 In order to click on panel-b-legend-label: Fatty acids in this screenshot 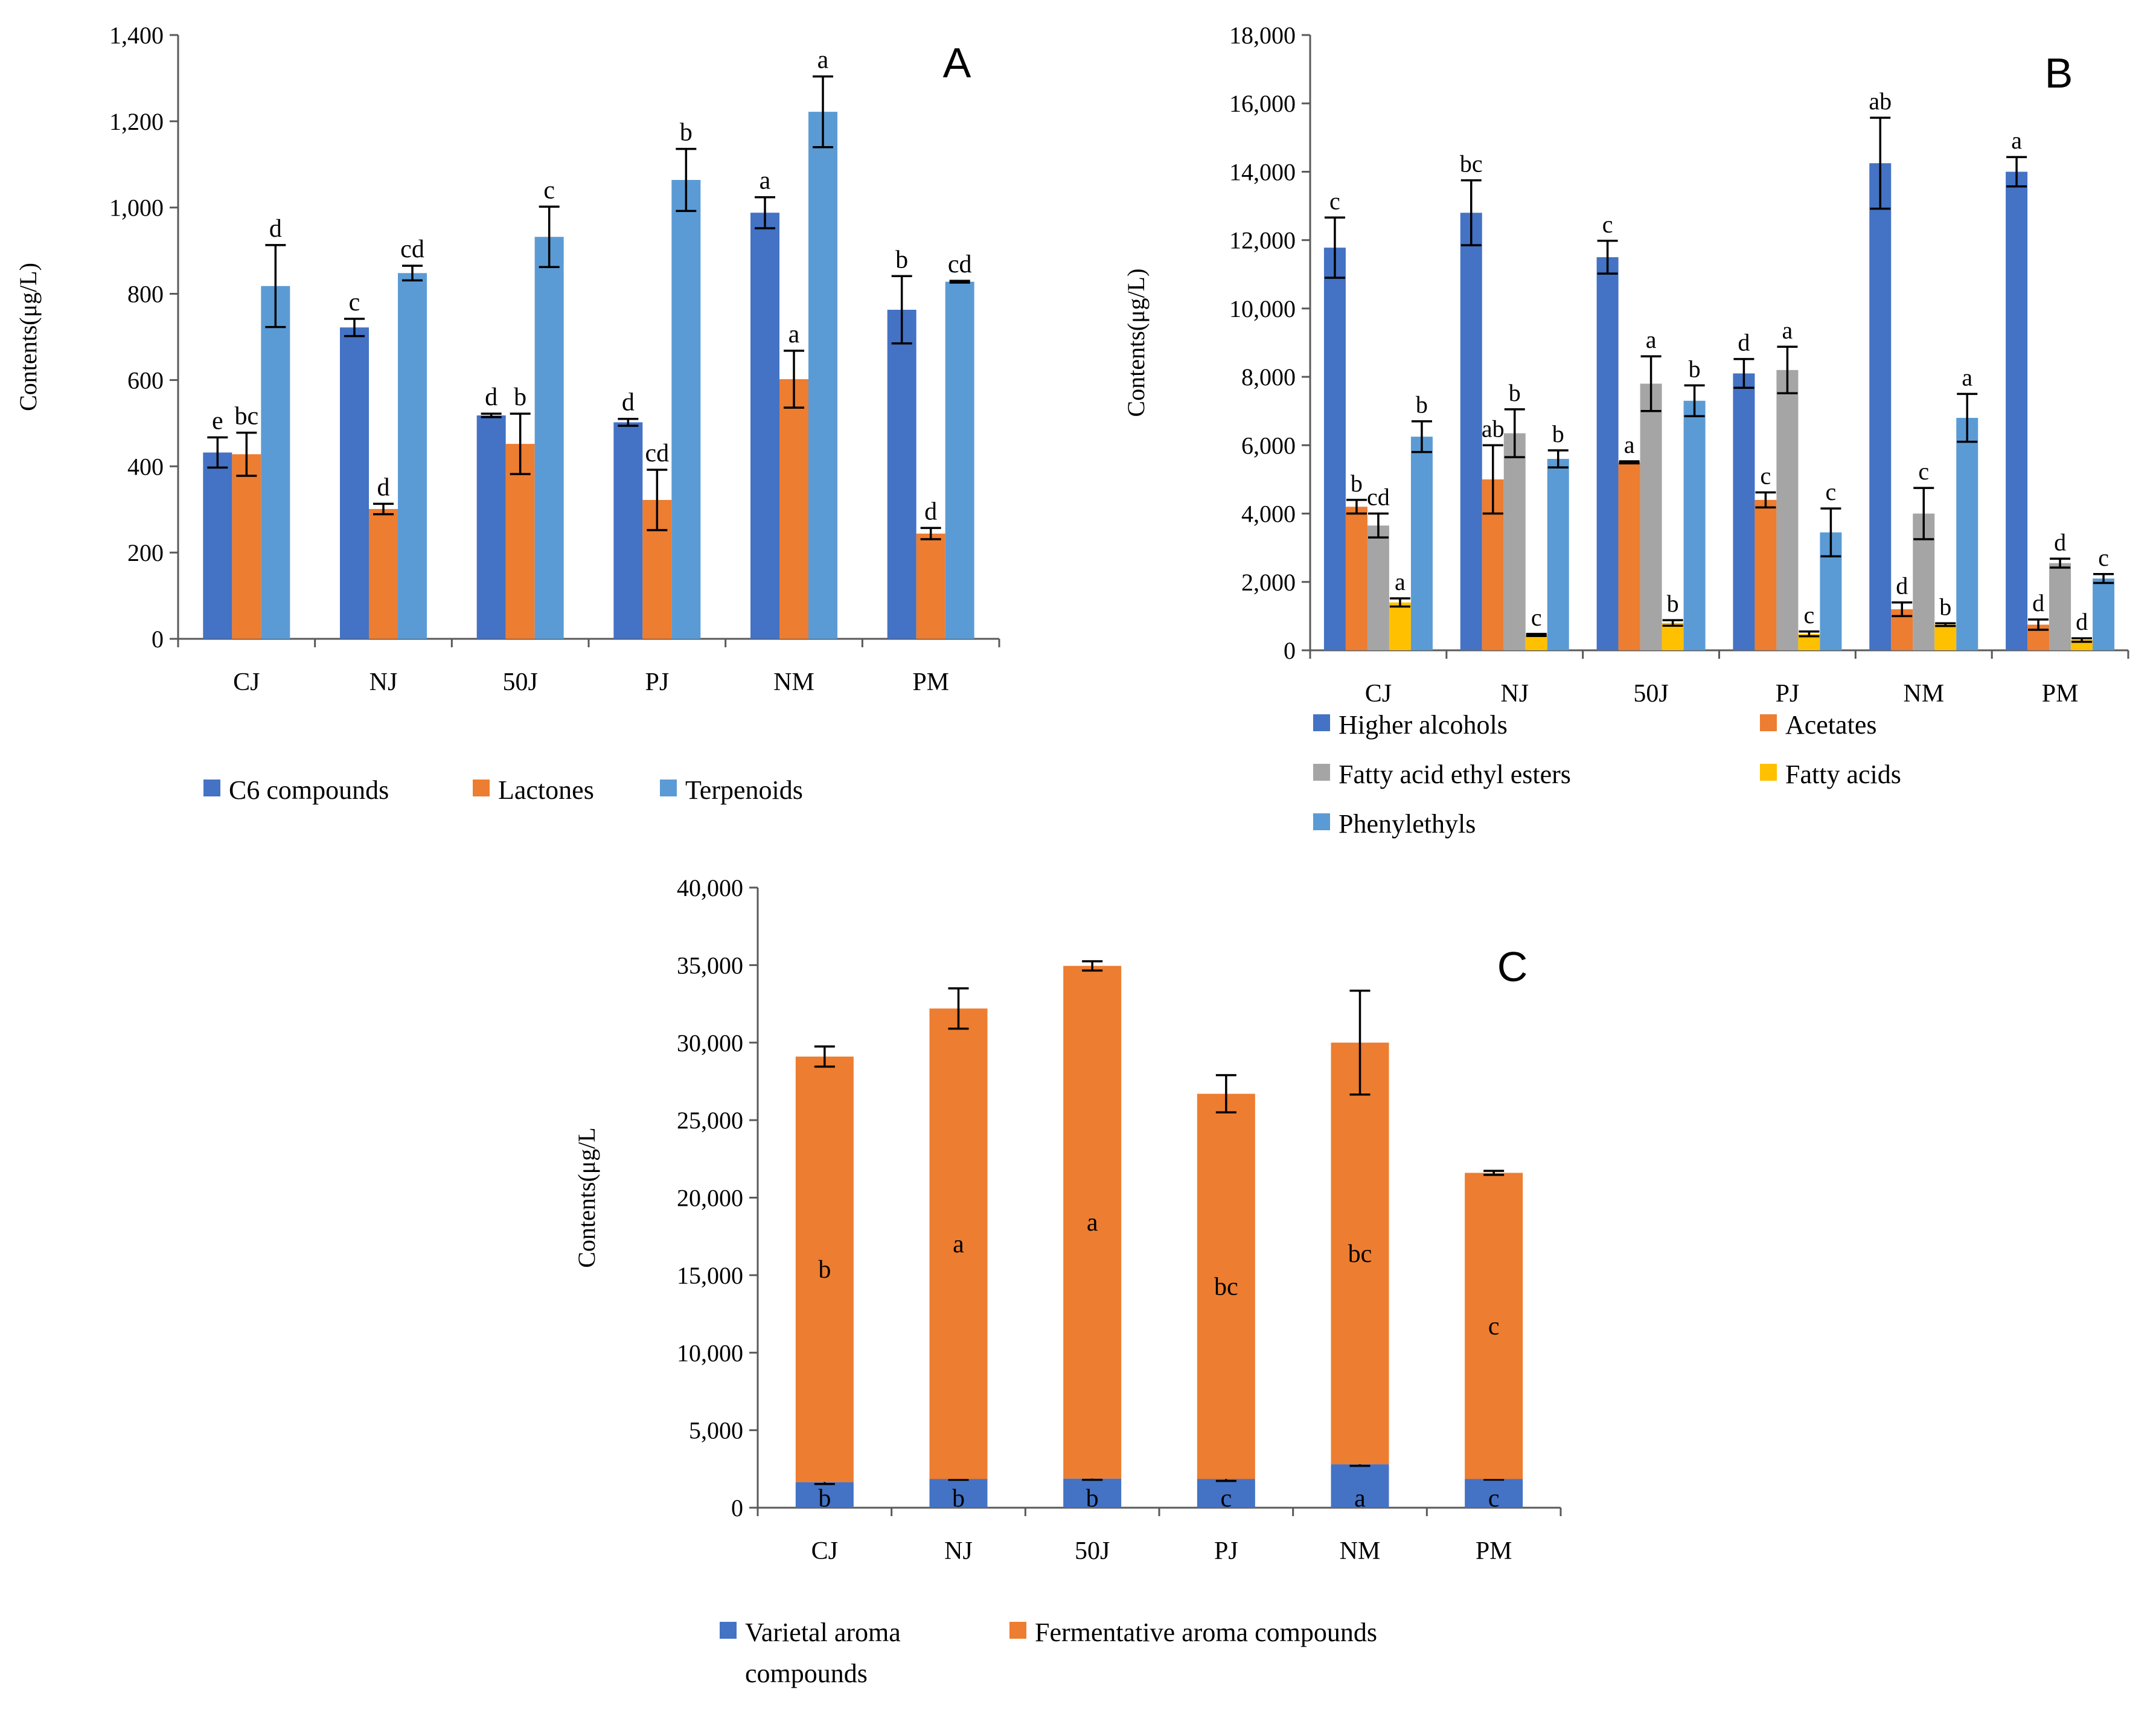, I will do `click(1843, 774)`.